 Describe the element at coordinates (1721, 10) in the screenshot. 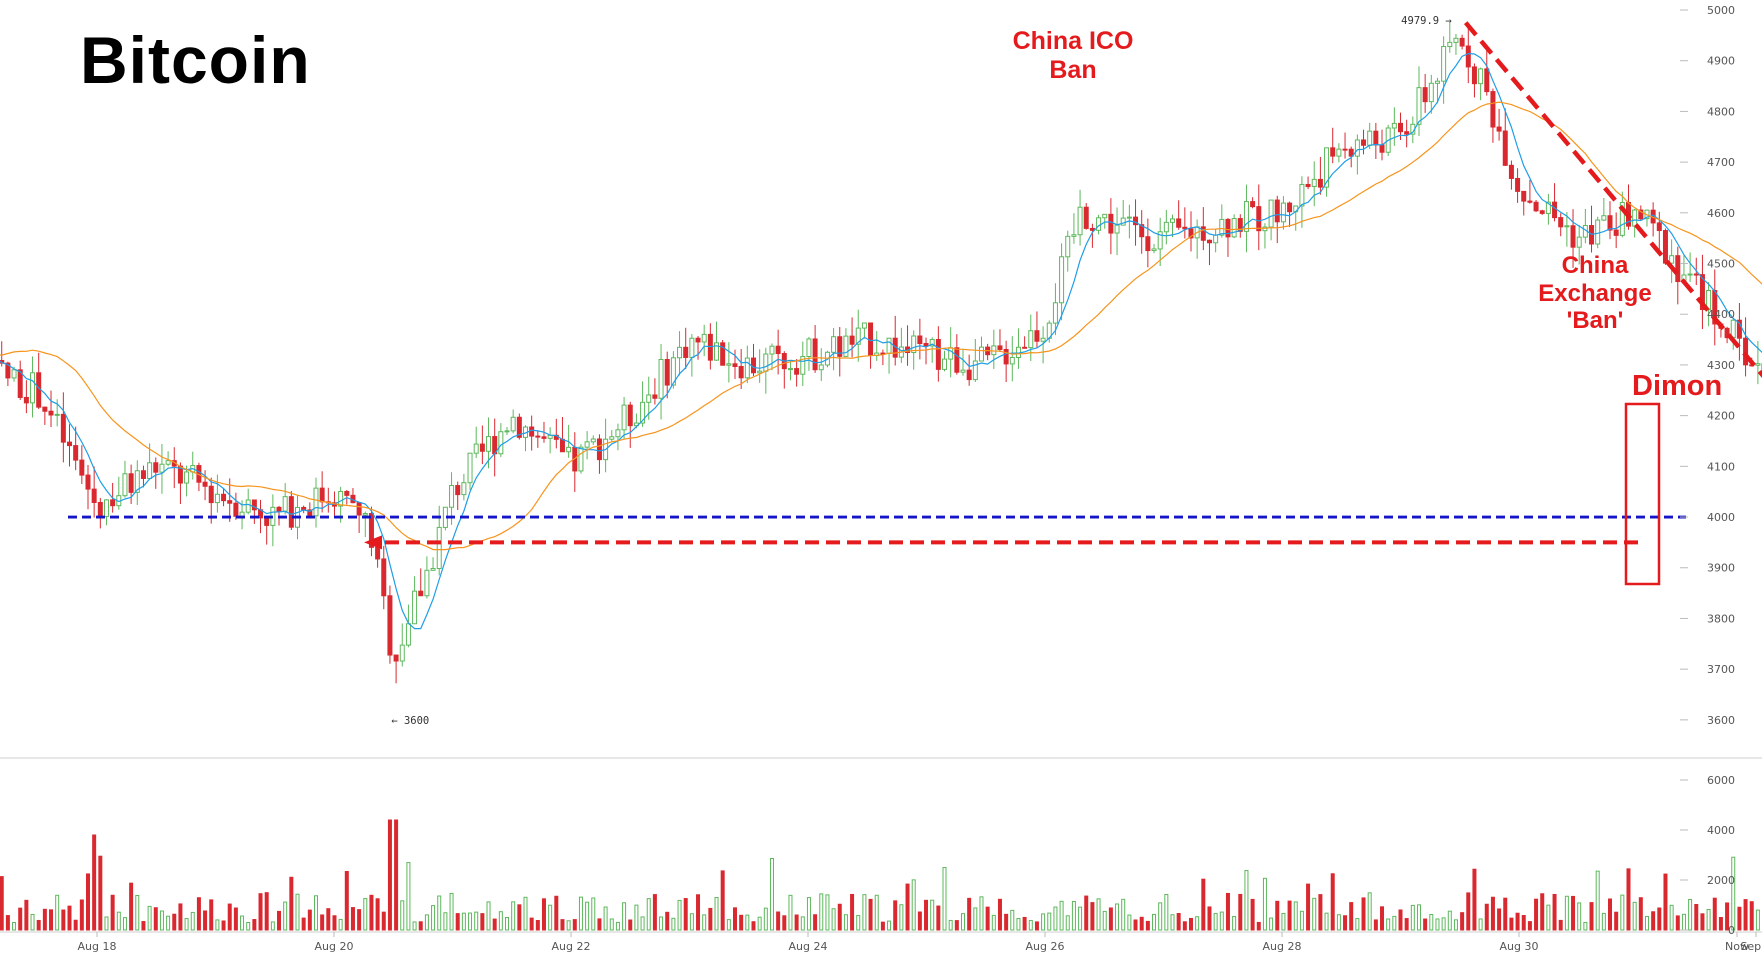

I see `y-tick-label: 5000` at that location.